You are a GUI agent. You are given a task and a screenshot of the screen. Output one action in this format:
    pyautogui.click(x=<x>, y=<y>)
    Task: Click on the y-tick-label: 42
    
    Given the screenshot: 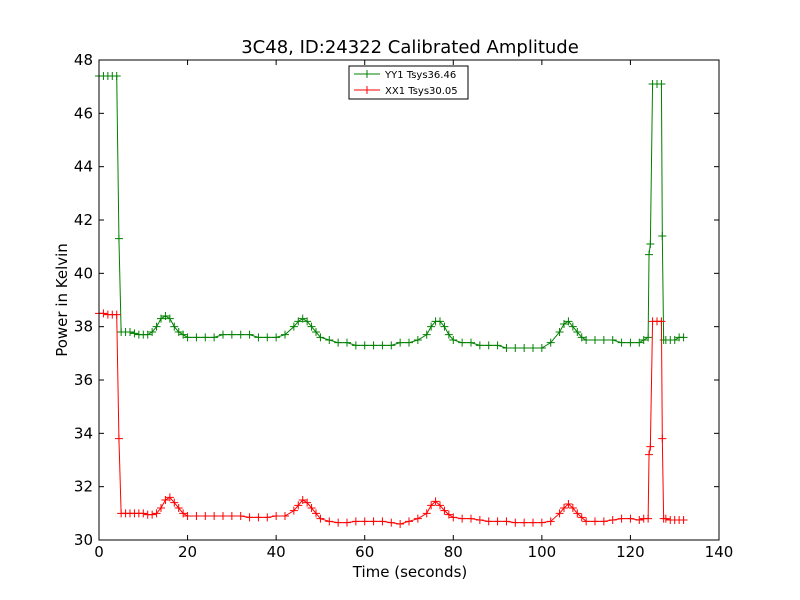 What is the action you would take?
    pyautogui.click(x=83, y=220)
    